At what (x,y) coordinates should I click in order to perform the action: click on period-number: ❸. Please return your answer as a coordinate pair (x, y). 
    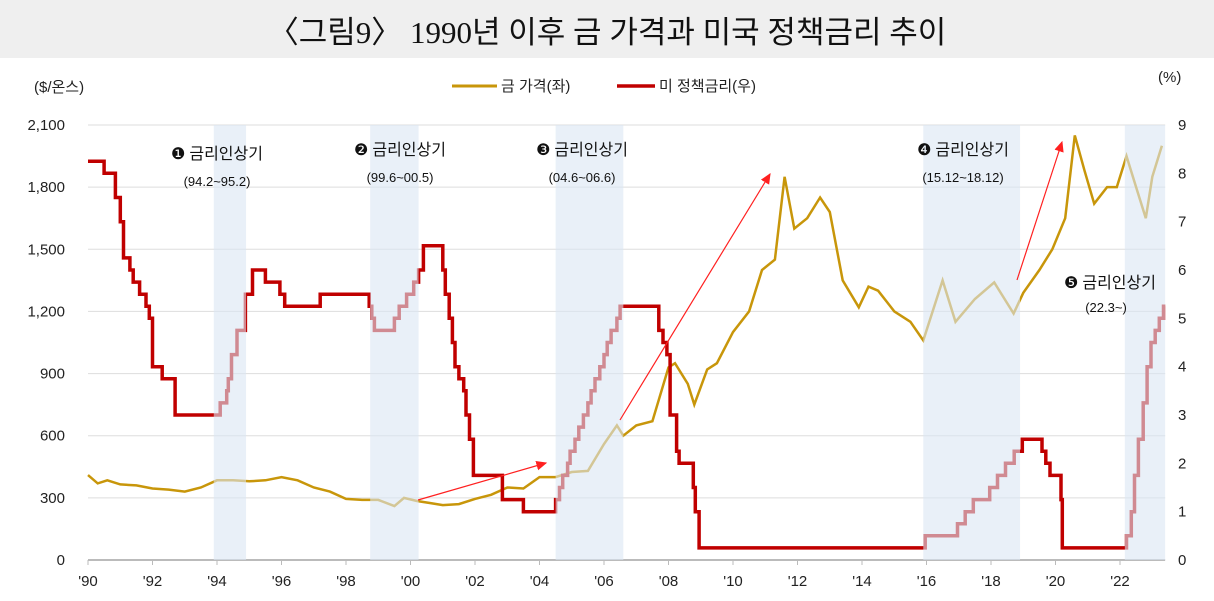
    Looking at the image, I should click on (543, 150).